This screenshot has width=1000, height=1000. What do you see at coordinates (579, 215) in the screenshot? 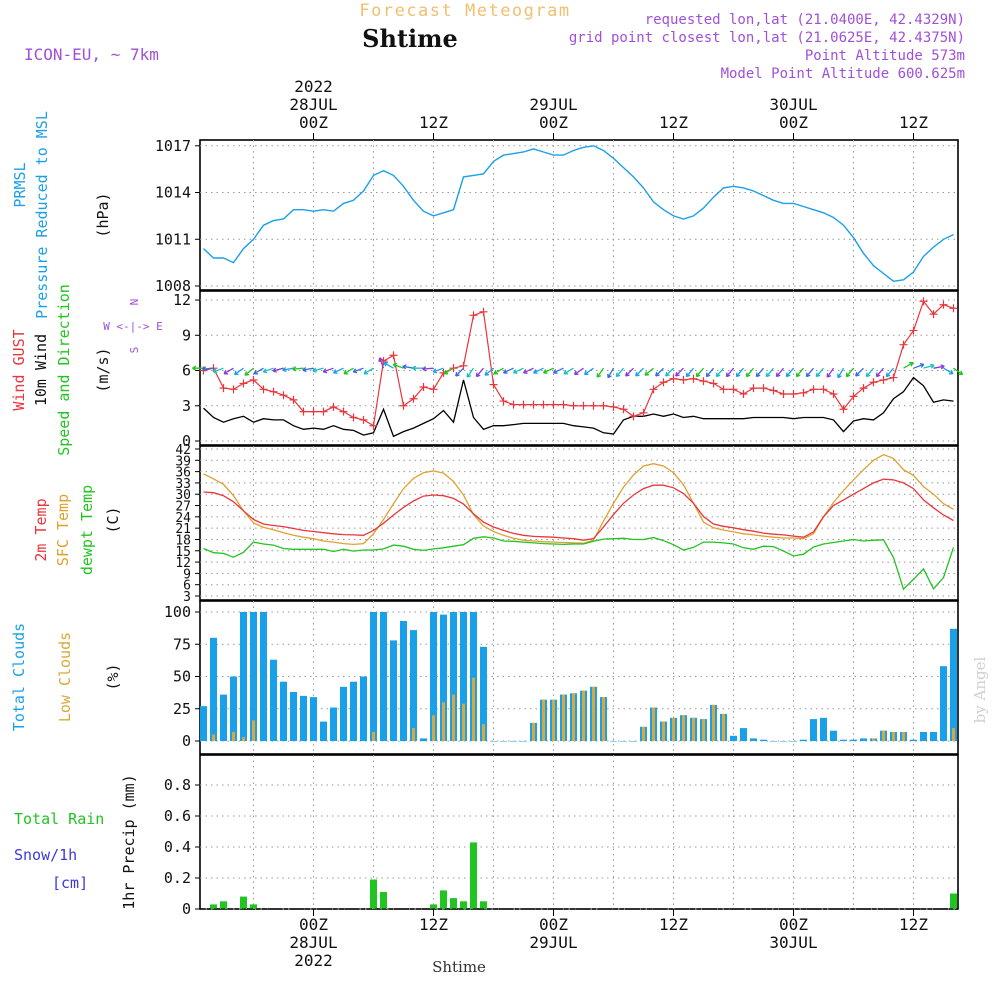
I see `pressure-frame` at bounding box center [579, 215].